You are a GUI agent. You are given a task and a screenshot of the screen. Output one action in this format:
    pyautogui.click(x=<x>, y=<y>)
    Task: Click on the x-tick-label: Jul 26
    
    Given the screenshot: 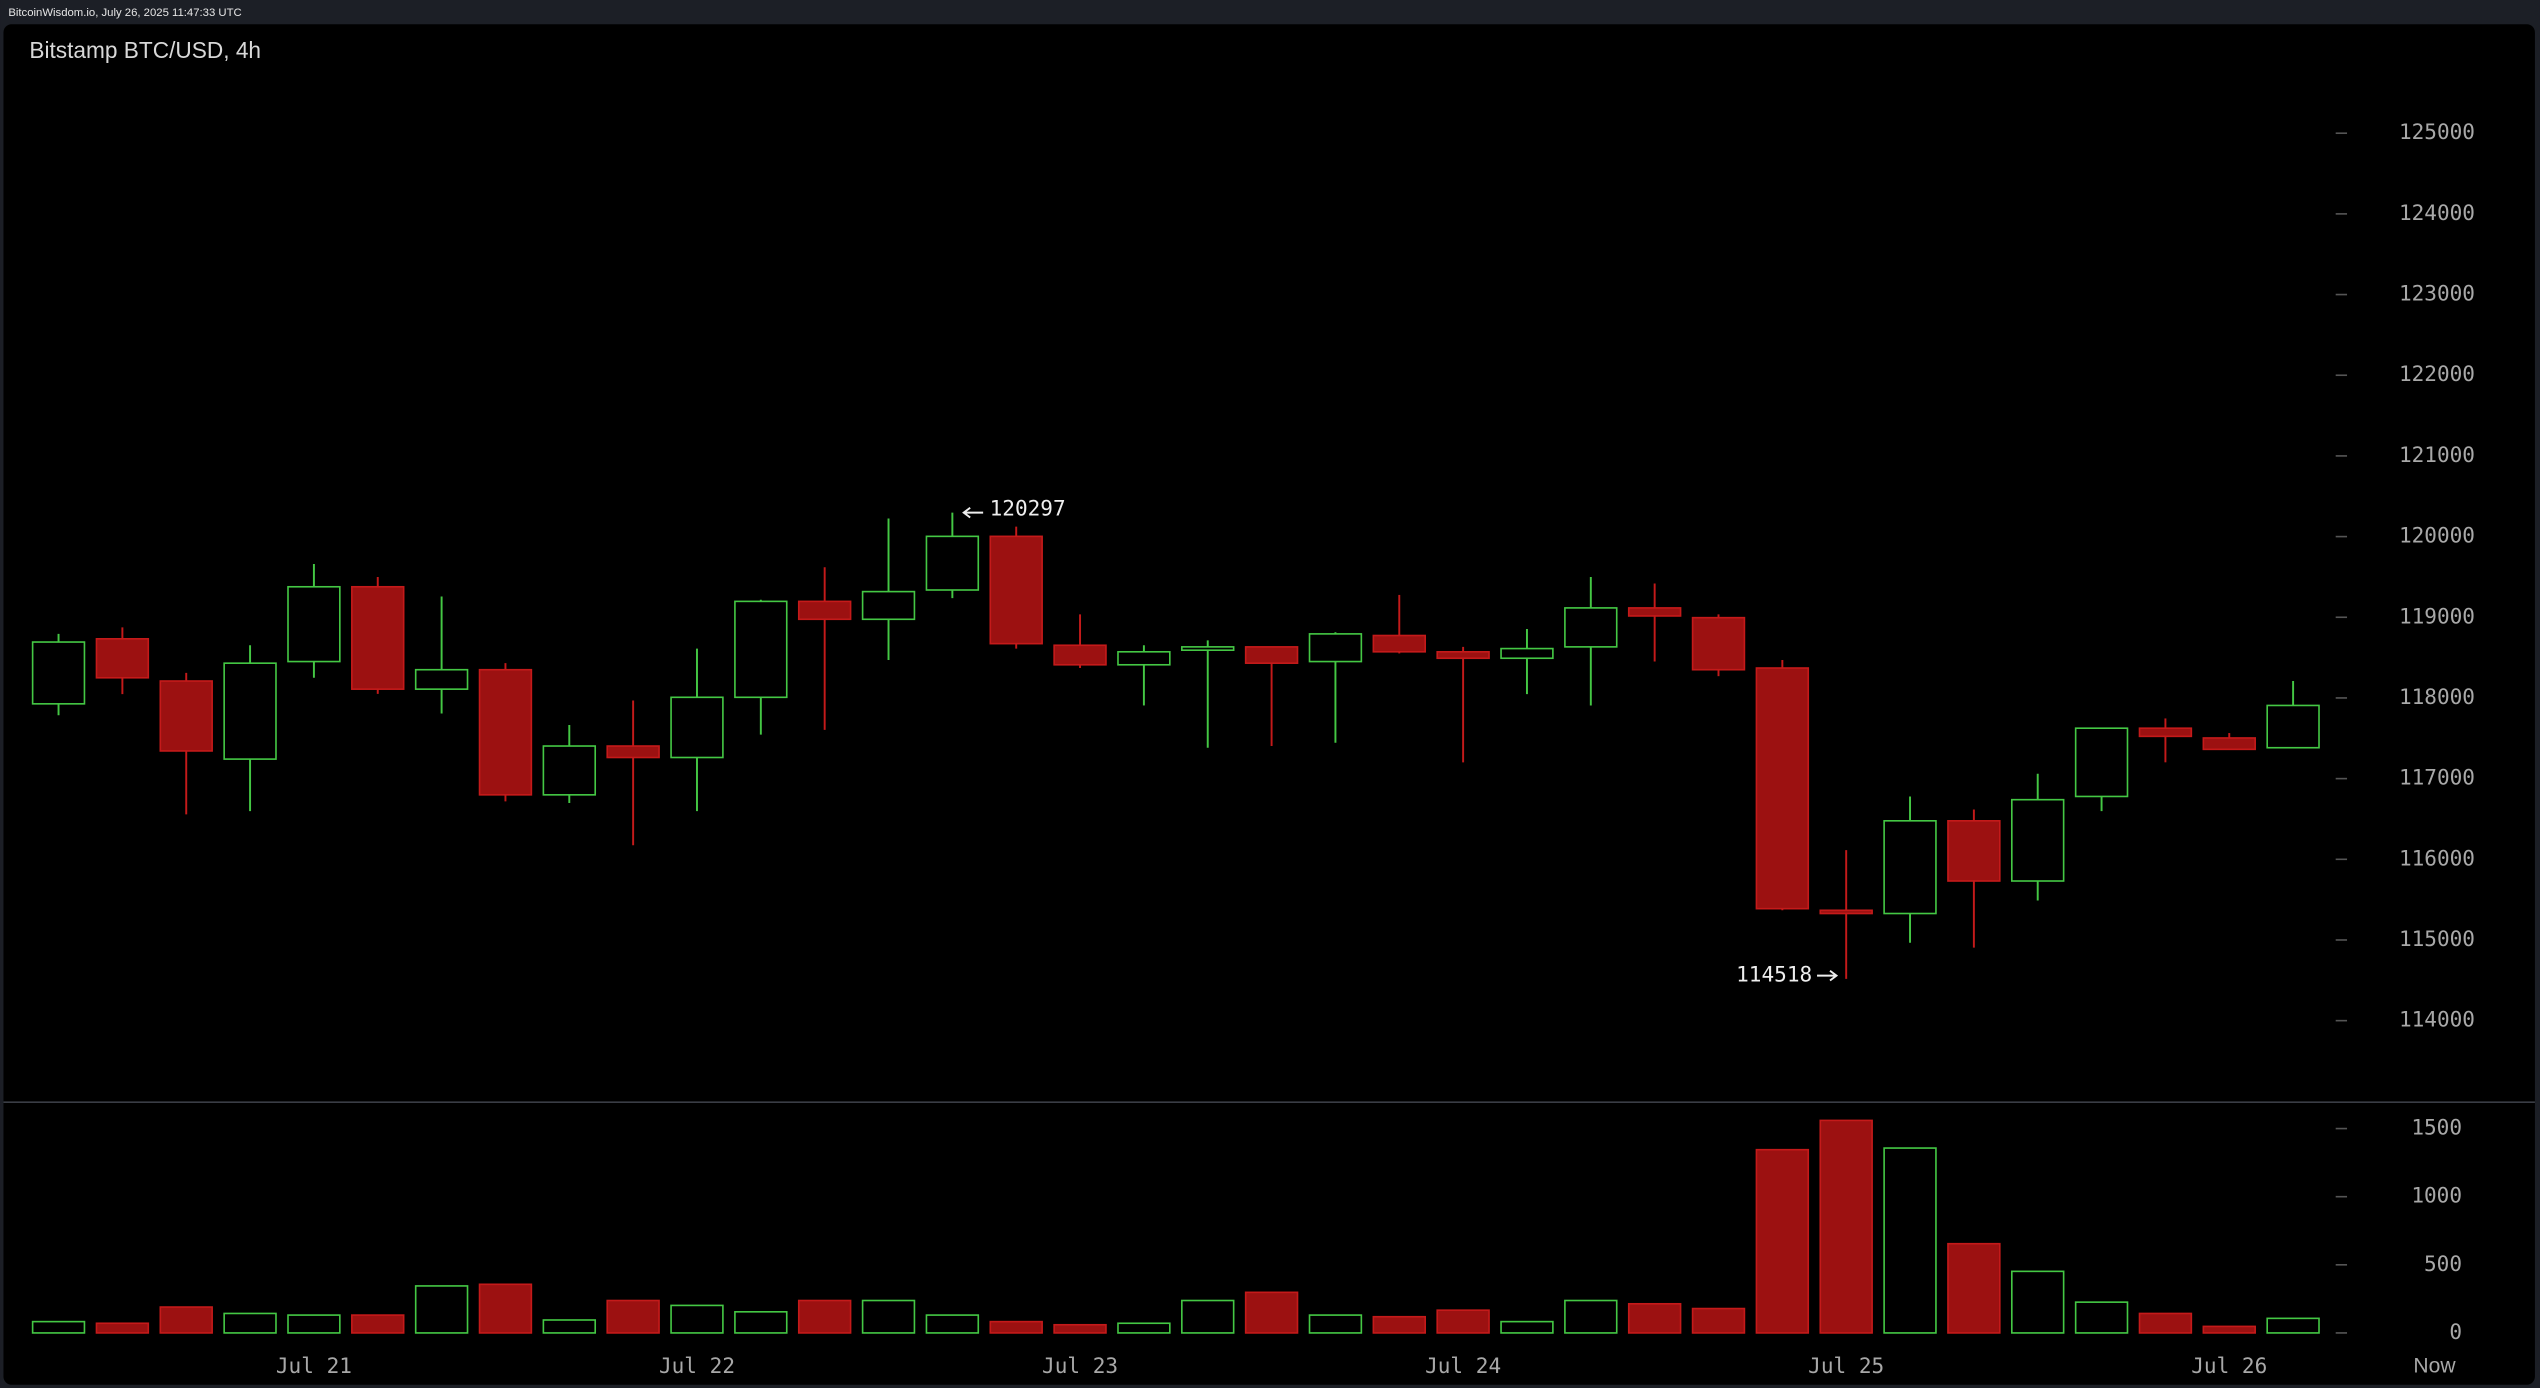 What is the action you would take?
    pyautogui.click(x=2229, y=1365)
    